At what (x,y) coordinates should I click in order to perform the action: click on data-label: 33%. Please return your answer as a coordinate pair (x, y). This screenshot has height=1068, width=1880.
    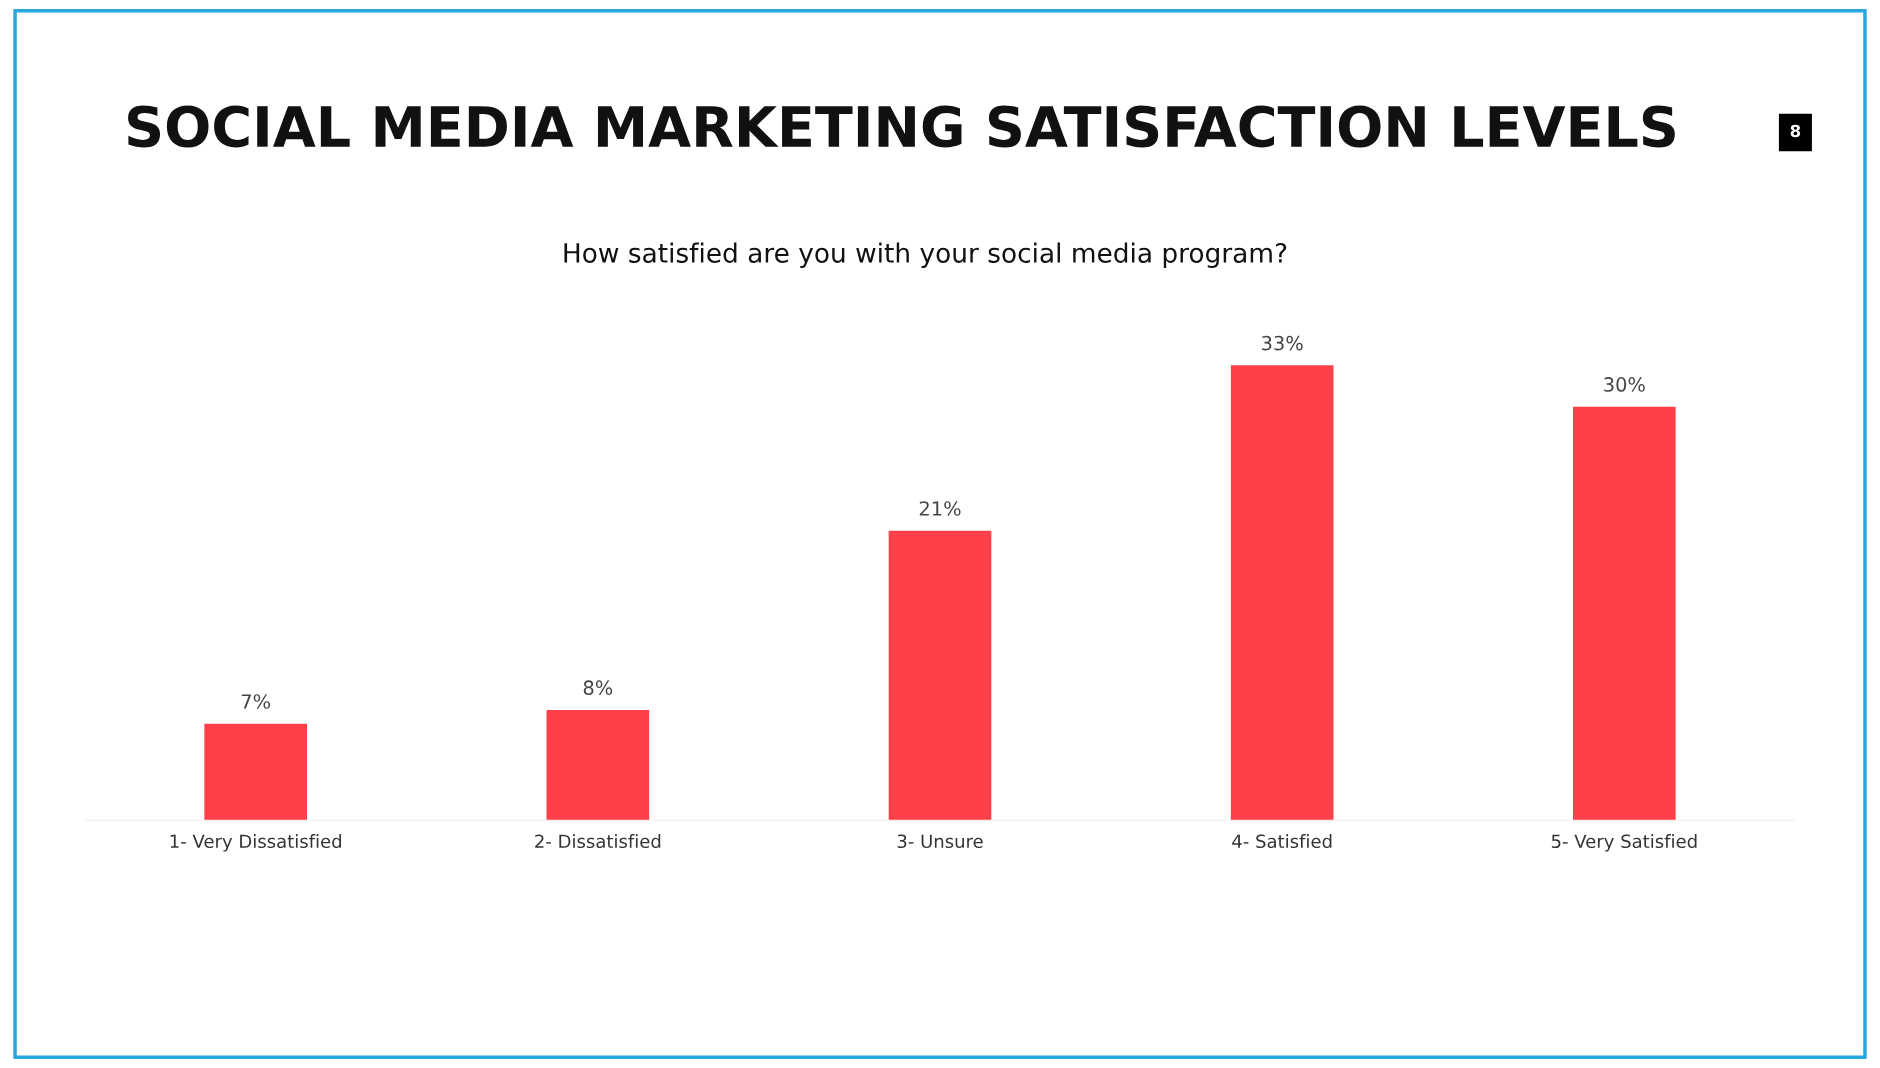
    Looking at the image, I should click on (1282, 343).